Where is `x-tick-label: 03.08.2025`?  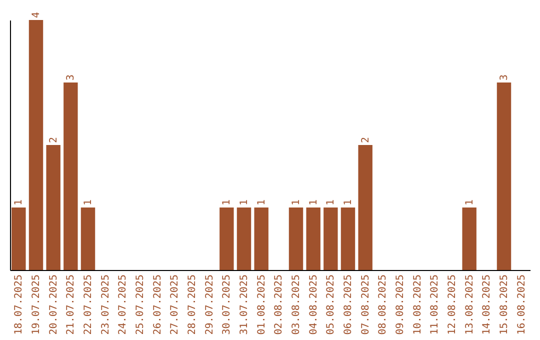 x-tick-label: 03.08.2025 is located at coordinates (296, 304).